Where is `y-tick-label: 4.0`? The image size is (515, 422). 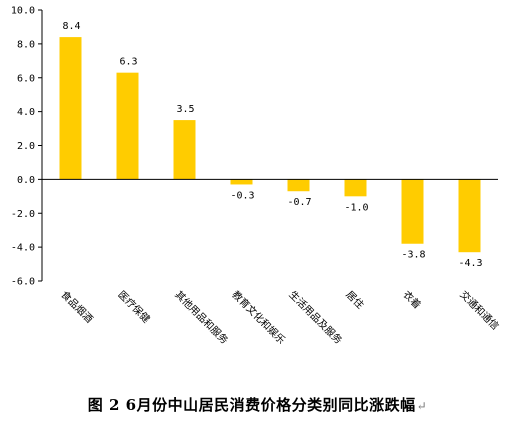
y-tick-label: 4.0 is located at coordinates (26, 112).